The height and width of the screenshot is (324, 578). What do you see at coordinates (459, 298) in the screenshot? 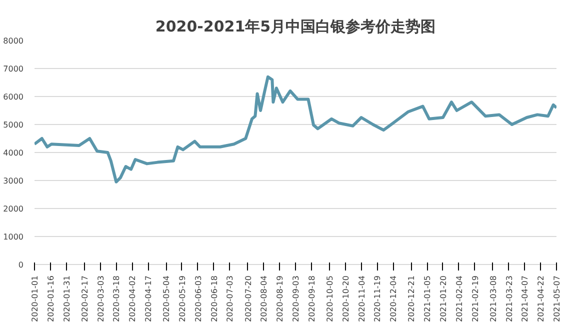
I see `x-tick-label: 2021-02-04` at bounding box center [459, 298].